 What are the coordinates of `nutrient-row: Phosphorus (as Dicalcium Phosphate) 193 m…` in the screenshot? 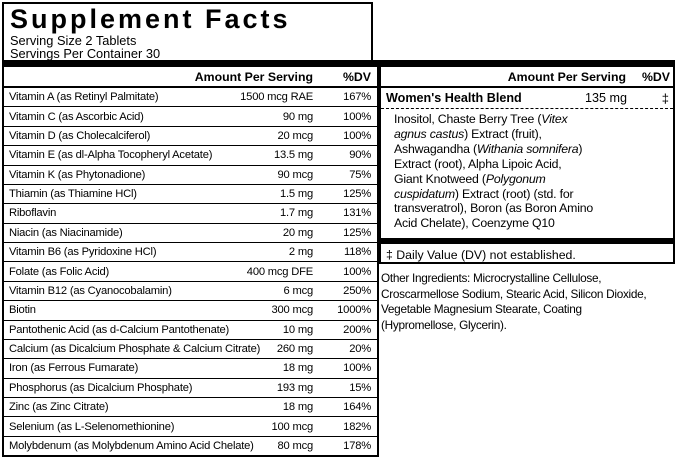 It's located at (190, 387).